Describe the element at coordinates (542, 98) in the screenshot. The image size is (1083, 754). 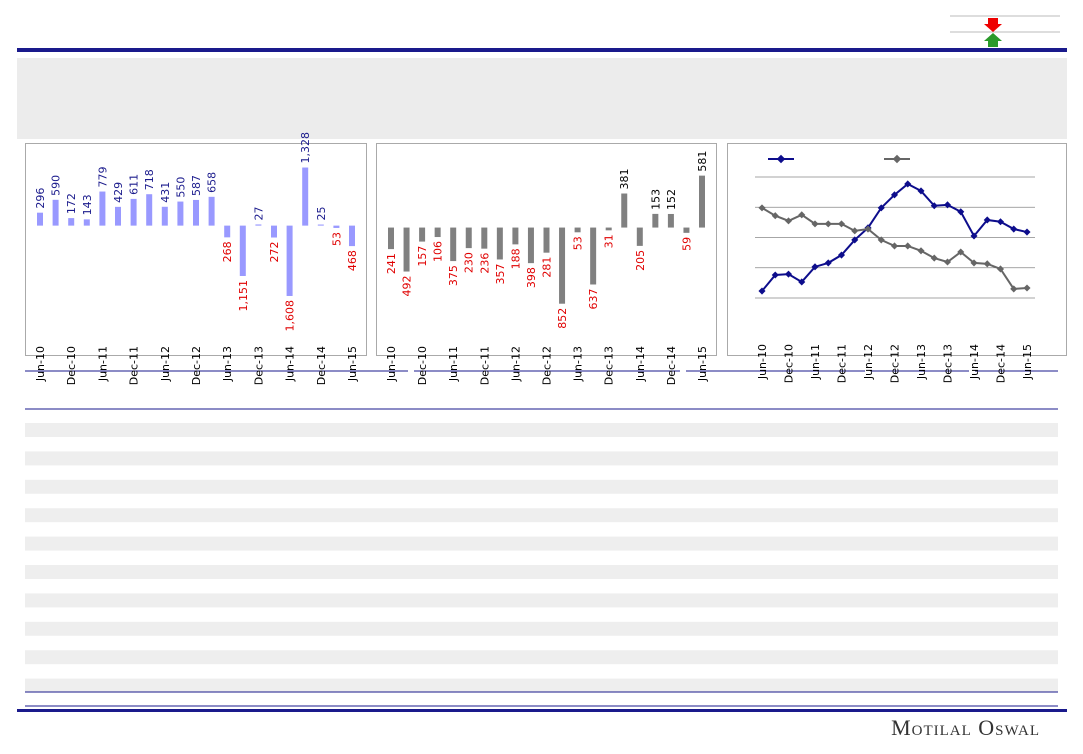
I see `summary-box` at that location.